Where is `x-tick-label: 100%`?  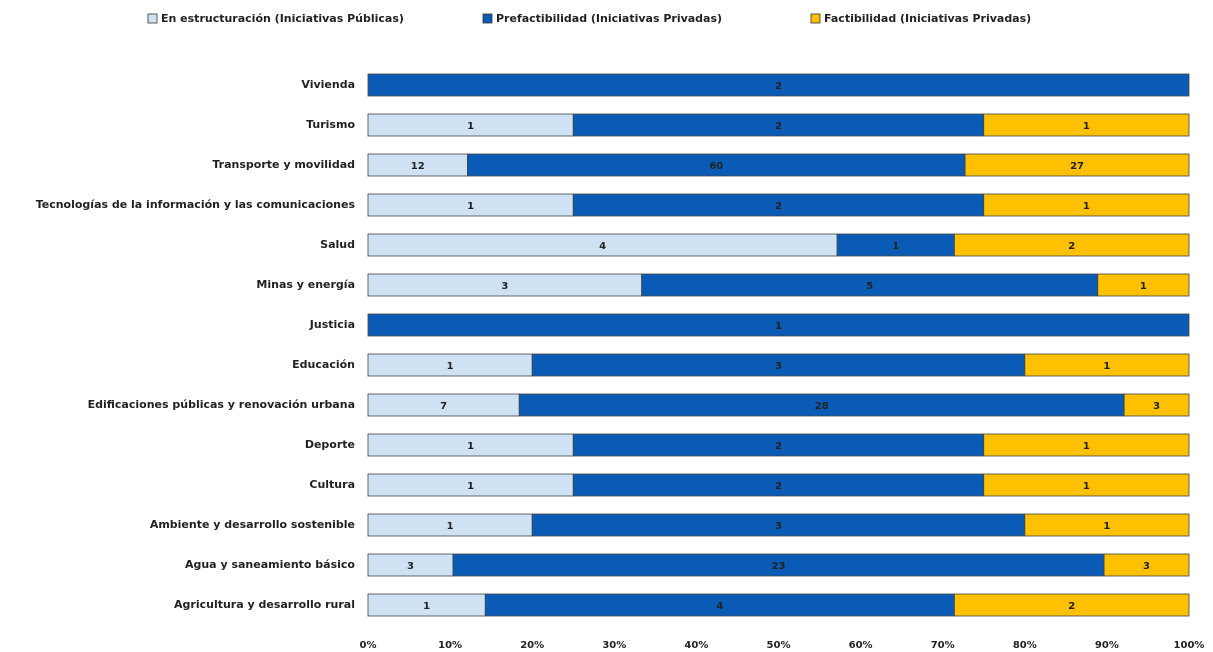
x-tick-label: 100% is located at coordinates (1189, 645).